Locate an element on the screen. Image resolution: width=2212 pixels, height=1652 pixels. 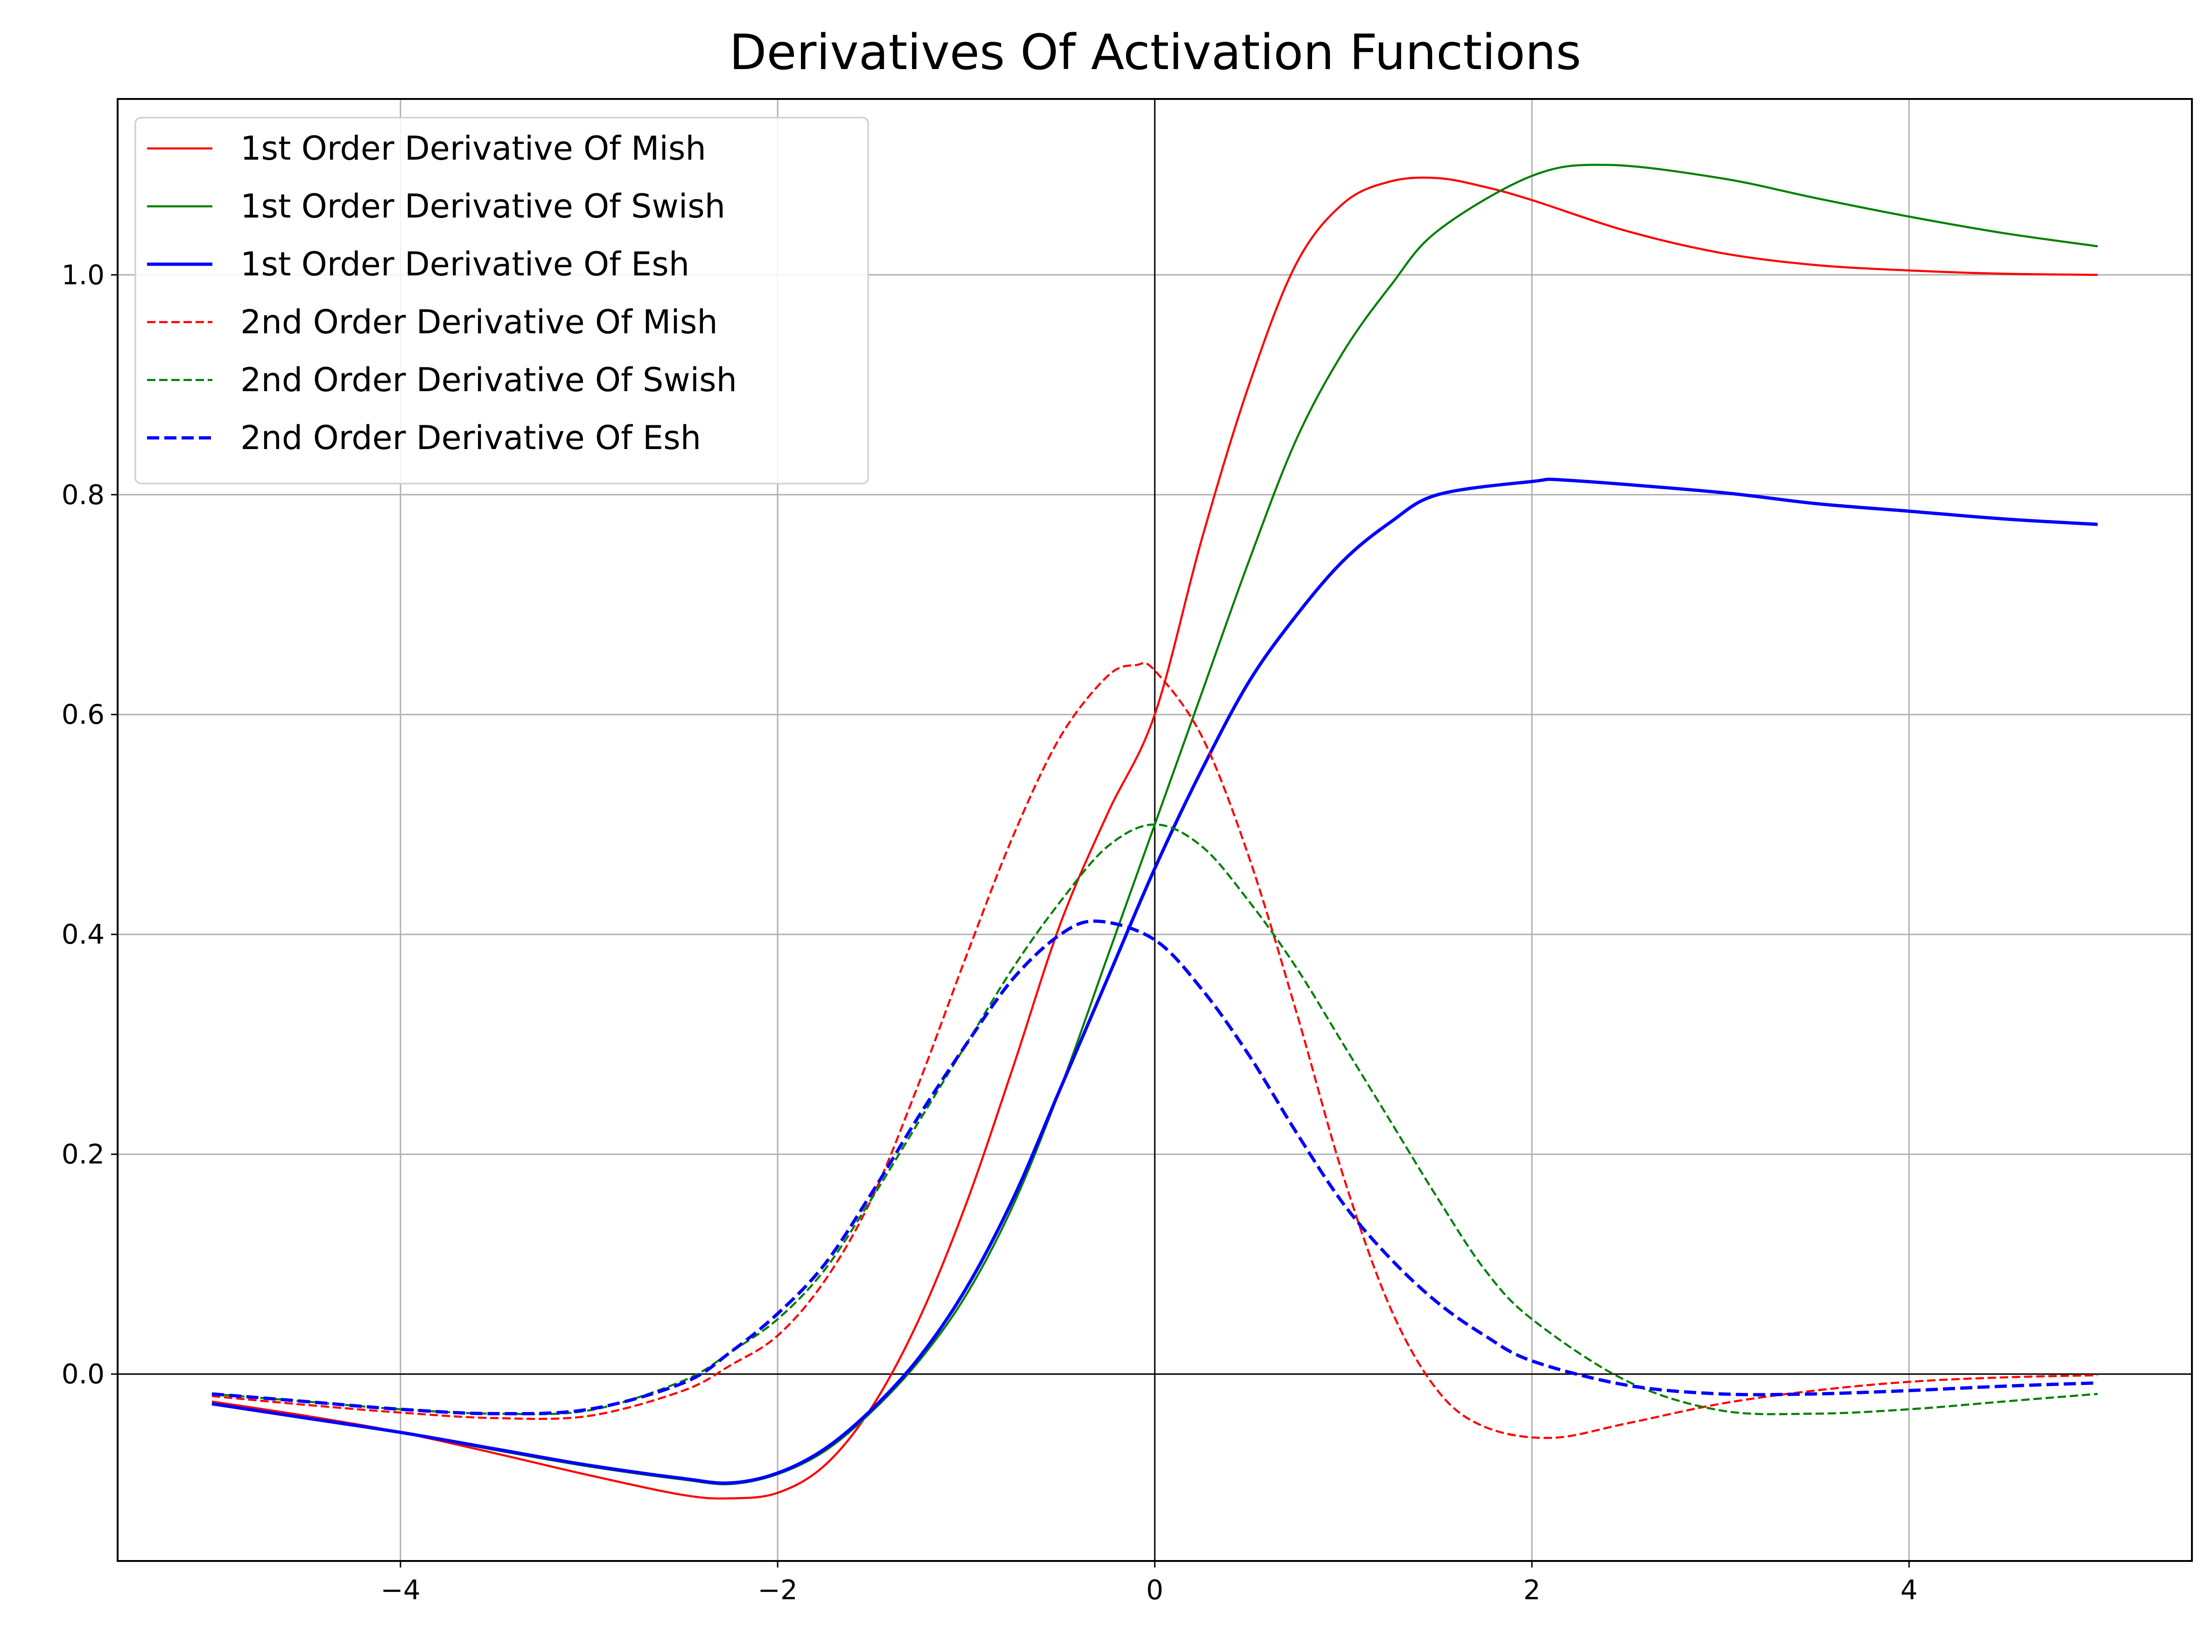
y-axis-ticks: 0.0 0.2 0.4 0.6 0.8 1.0 is located at coordinates (90, 825).